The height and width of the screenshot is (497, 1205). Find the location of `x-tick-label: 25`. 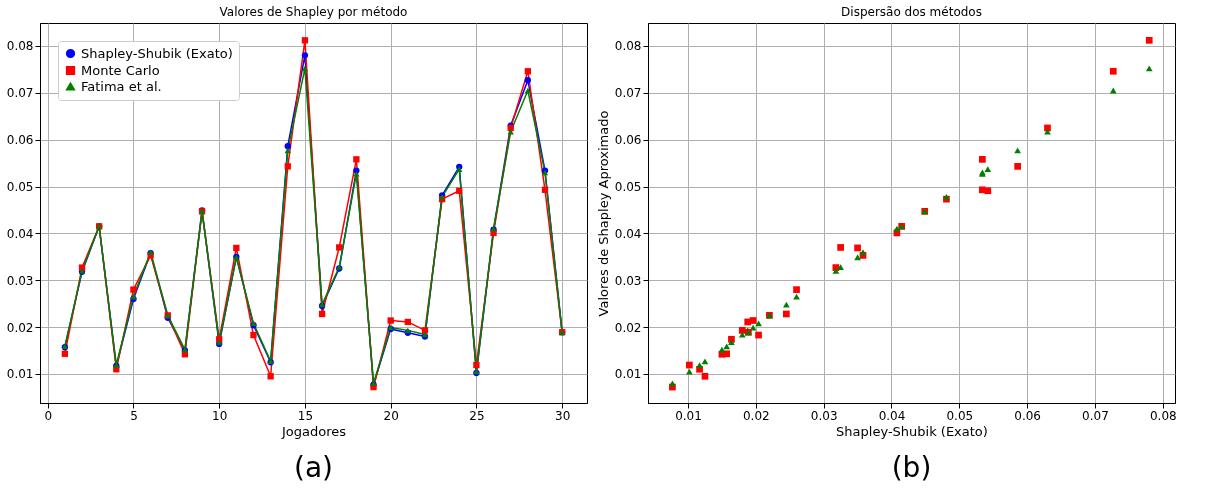

x-tick-label: 25 is located at coordinates (477, 415).